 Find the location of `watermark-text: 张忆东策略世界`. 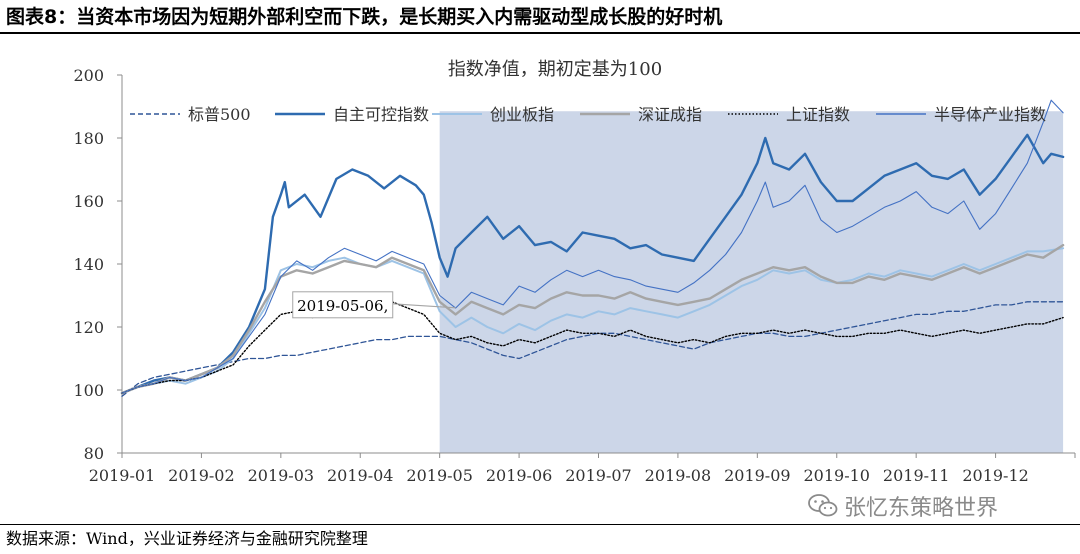

watermark-text: 张忆东策略世界 is located at coordinates (921, 508).